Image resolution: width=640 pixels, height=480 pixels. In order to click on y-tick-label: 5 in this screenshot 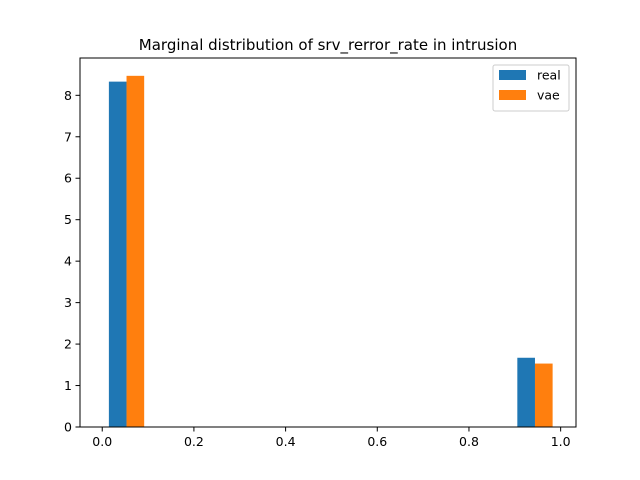, I will do `click(68, 219)`.